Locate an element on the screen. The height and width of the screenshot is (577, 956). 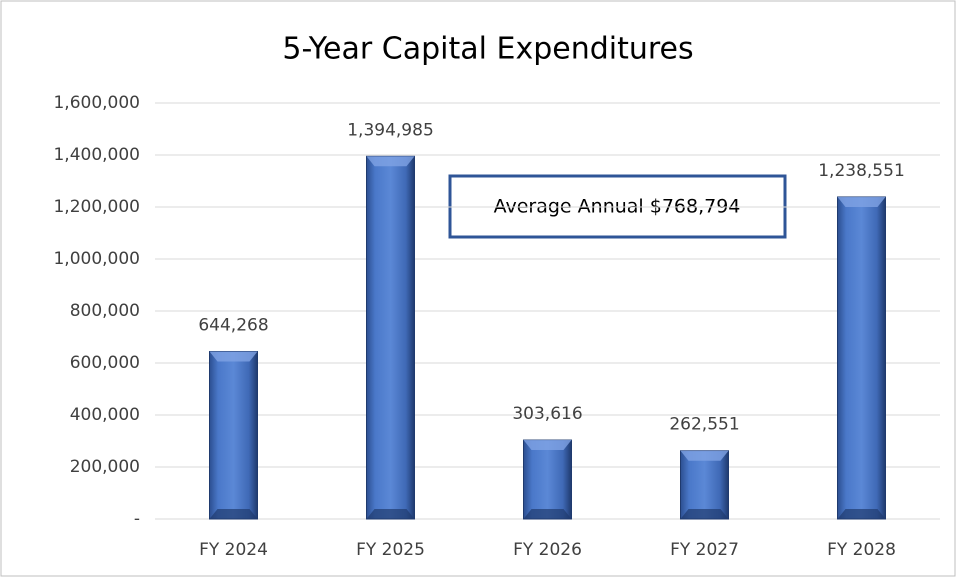
chart-title: 5-Year Capital Expenditures is located at coordinates (487, 49).